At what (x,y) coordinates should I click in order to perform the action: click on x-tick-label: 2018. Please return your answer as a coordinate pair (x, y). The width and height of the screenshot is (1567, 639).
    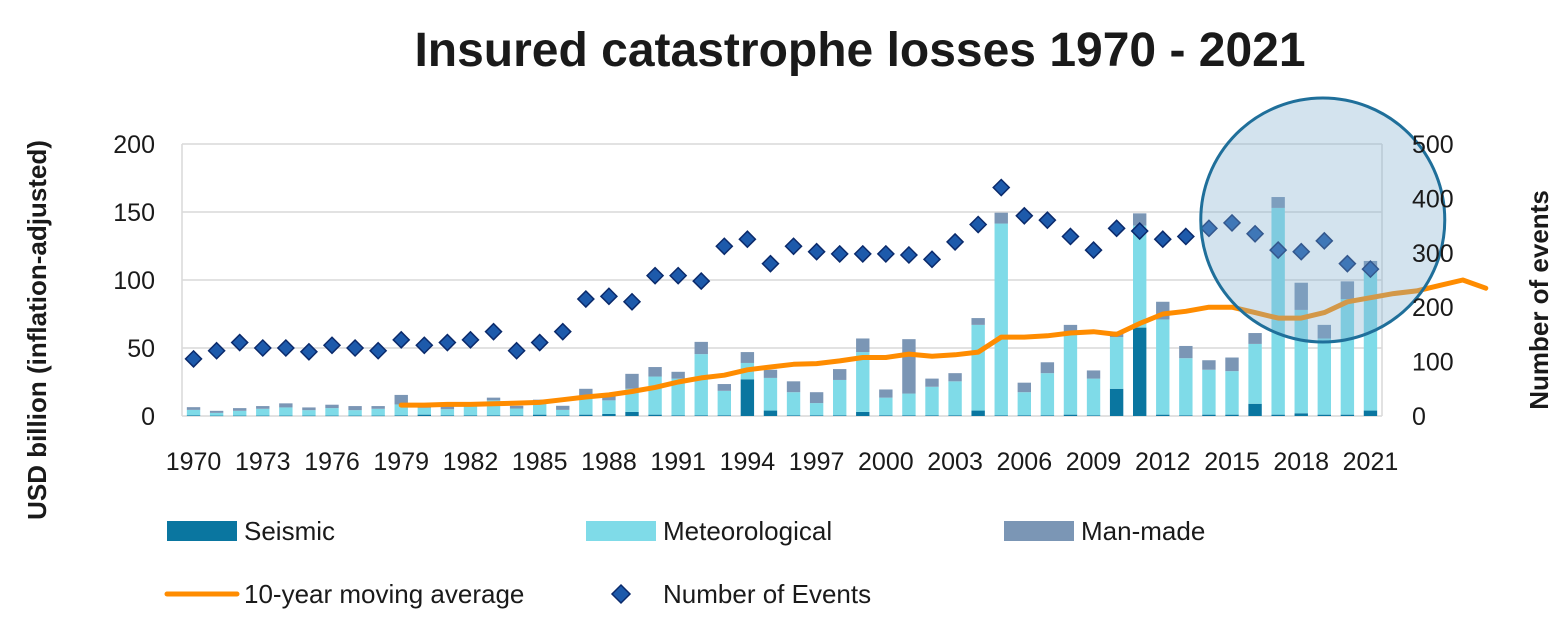
    Looking at the image, I should click on (1301, 462).